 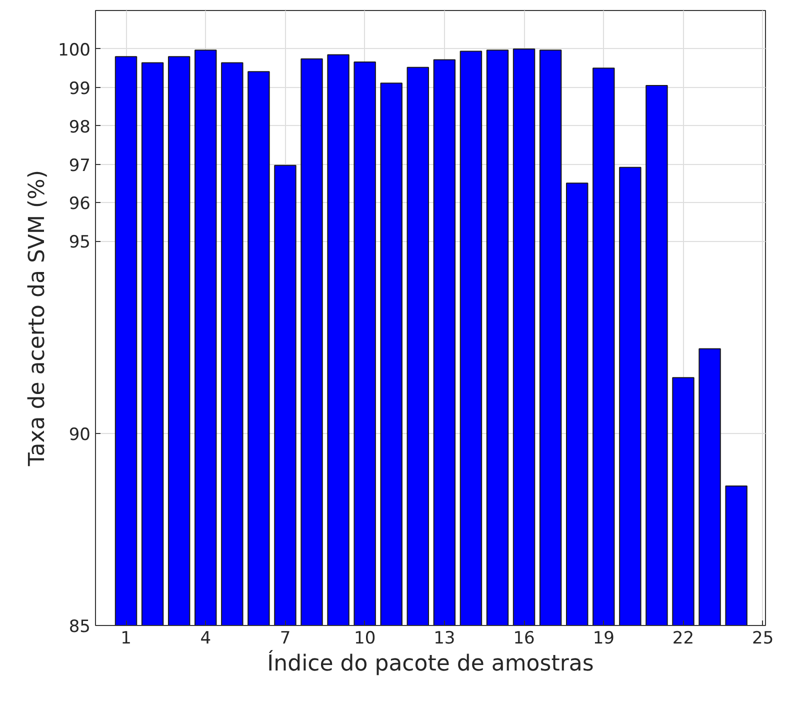 What do you see at coordinates (445, 638) in the screenshot?
I see `x-tick-label: 13` at bounding box center [445, 638].